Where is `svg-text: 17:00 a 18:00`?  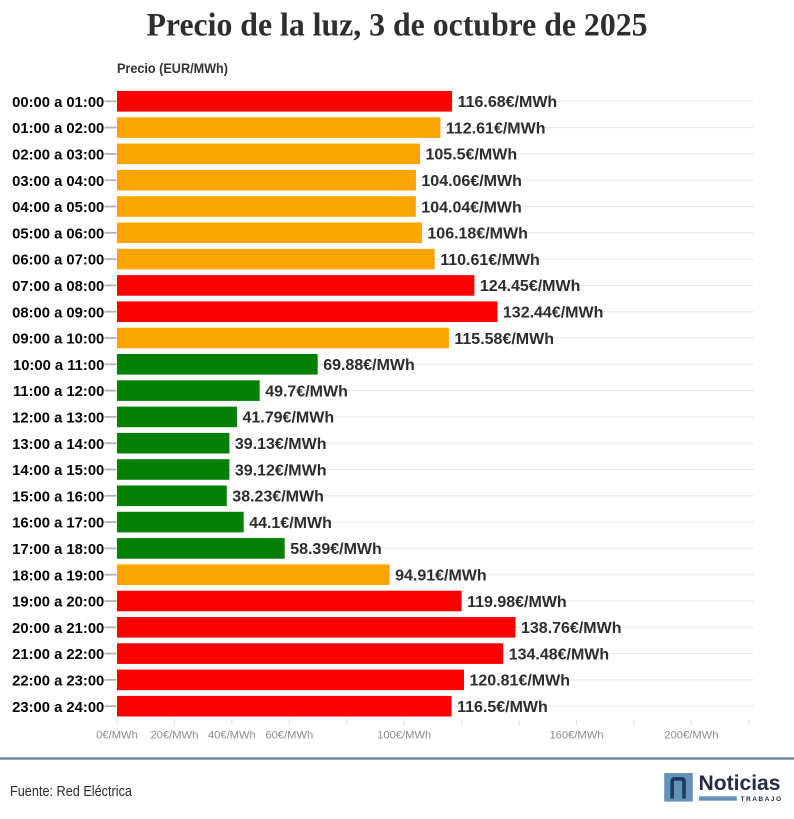
svg-text: 17:00 a 18:00 is located at coordinates (58, 550).